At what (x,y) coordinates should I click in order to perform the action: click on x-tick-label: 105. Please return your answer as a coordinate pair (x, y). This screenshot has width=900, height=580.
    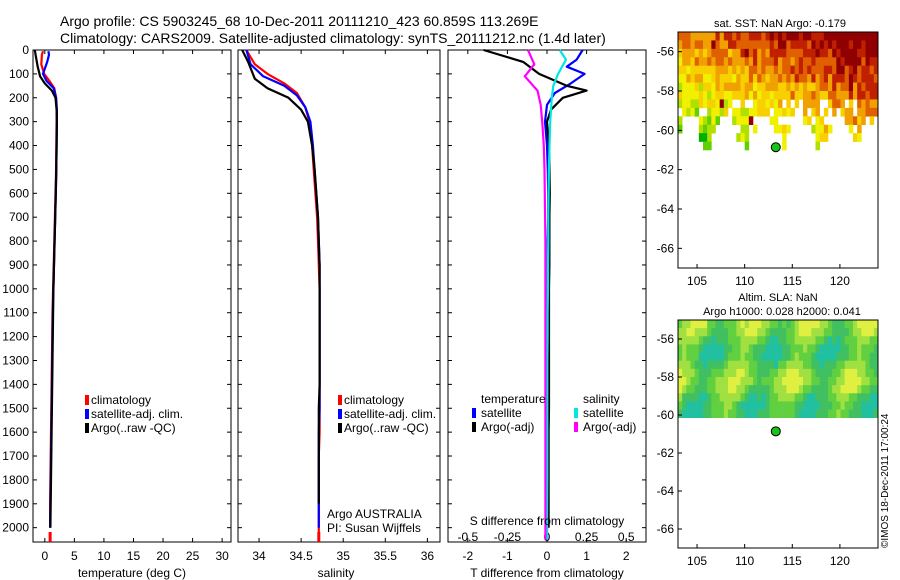
    Looking at the image, I should click on (697, 561).